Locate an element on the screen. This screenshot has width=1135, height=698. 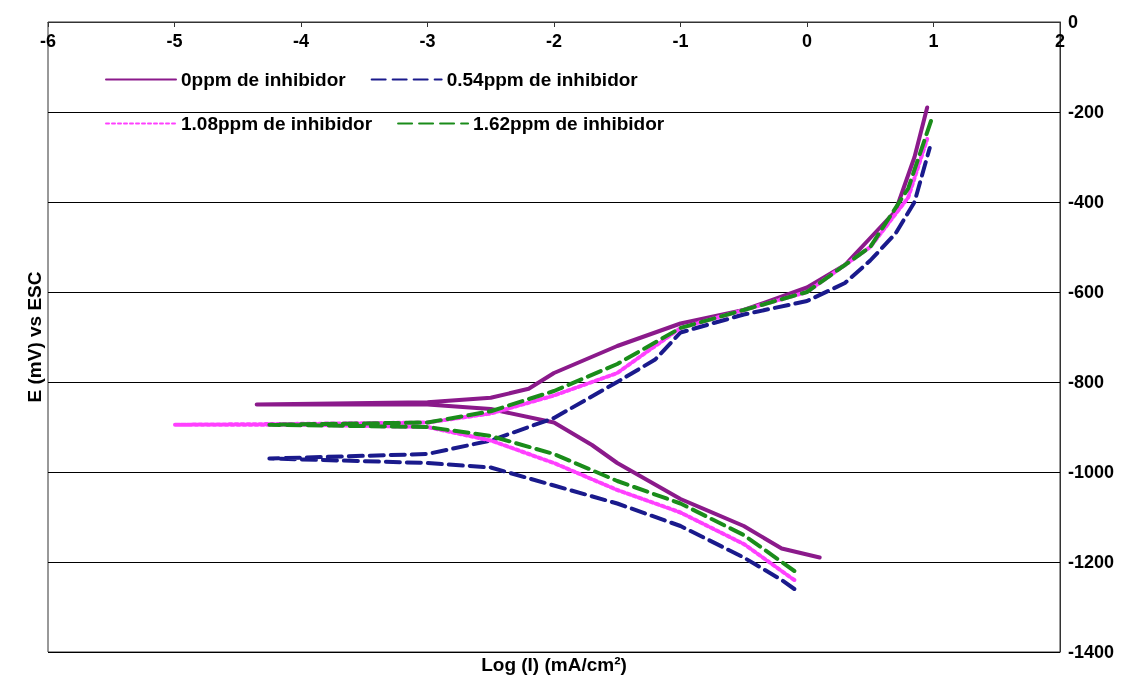
y-tick-label: -600 is located at coordinates (1086, 292).